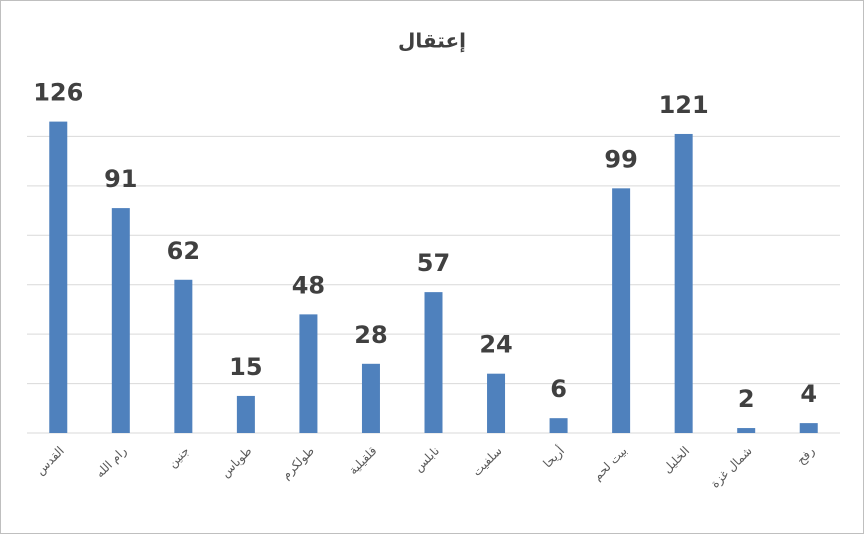 The width and height of the screenshot is (864, 540). I want to click on data-label: 2, so click(746, 399).